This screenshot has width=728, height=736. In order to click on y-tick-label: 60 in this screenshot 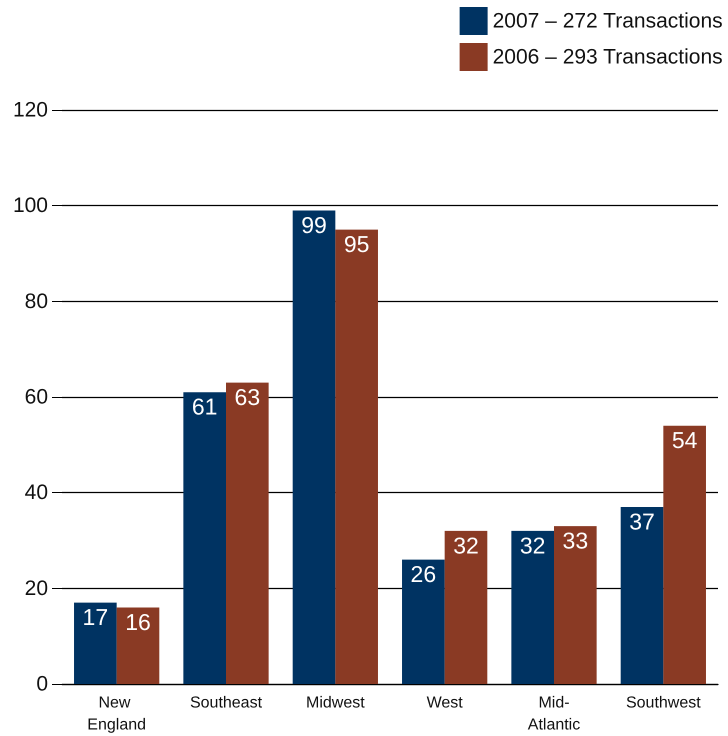, I will do `click(36, 397)`.